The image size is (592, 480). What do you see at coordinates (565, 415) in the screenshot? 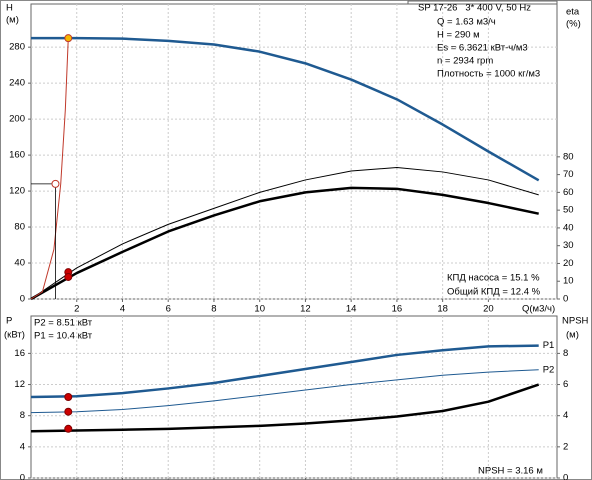
I see `y2-tick-label: 4` at bounding box center [565, 415].